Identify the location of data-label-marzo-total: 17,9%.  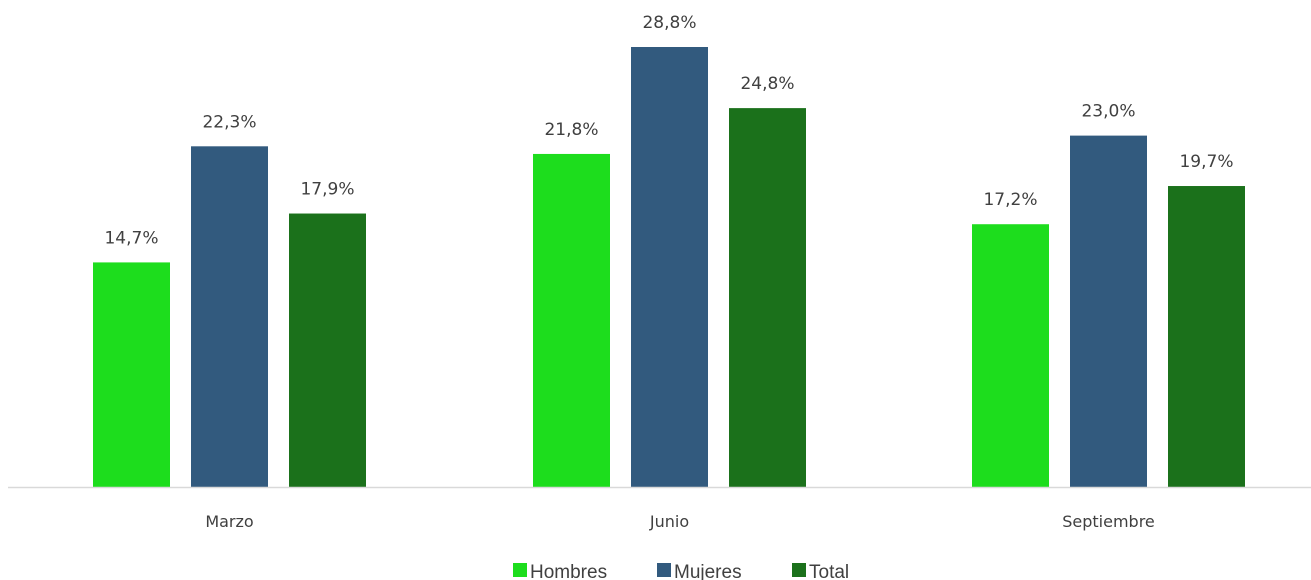
(327, 190).